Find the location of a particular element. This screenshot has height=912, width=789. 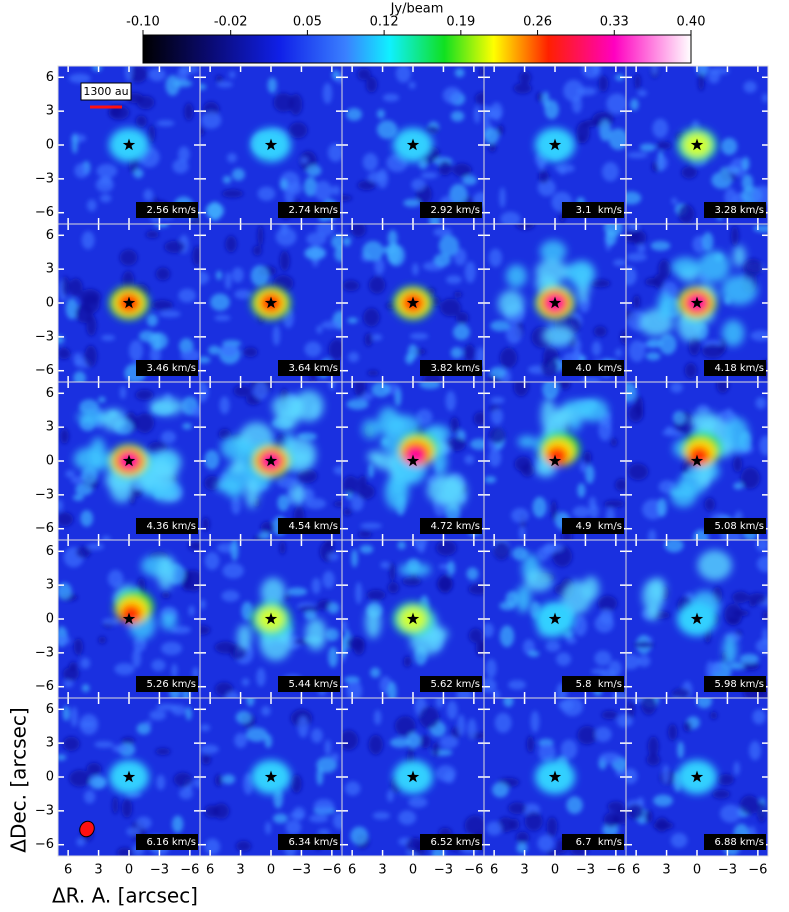

channel-panel: 4.0 km/s is located at coordinates (555, 303).